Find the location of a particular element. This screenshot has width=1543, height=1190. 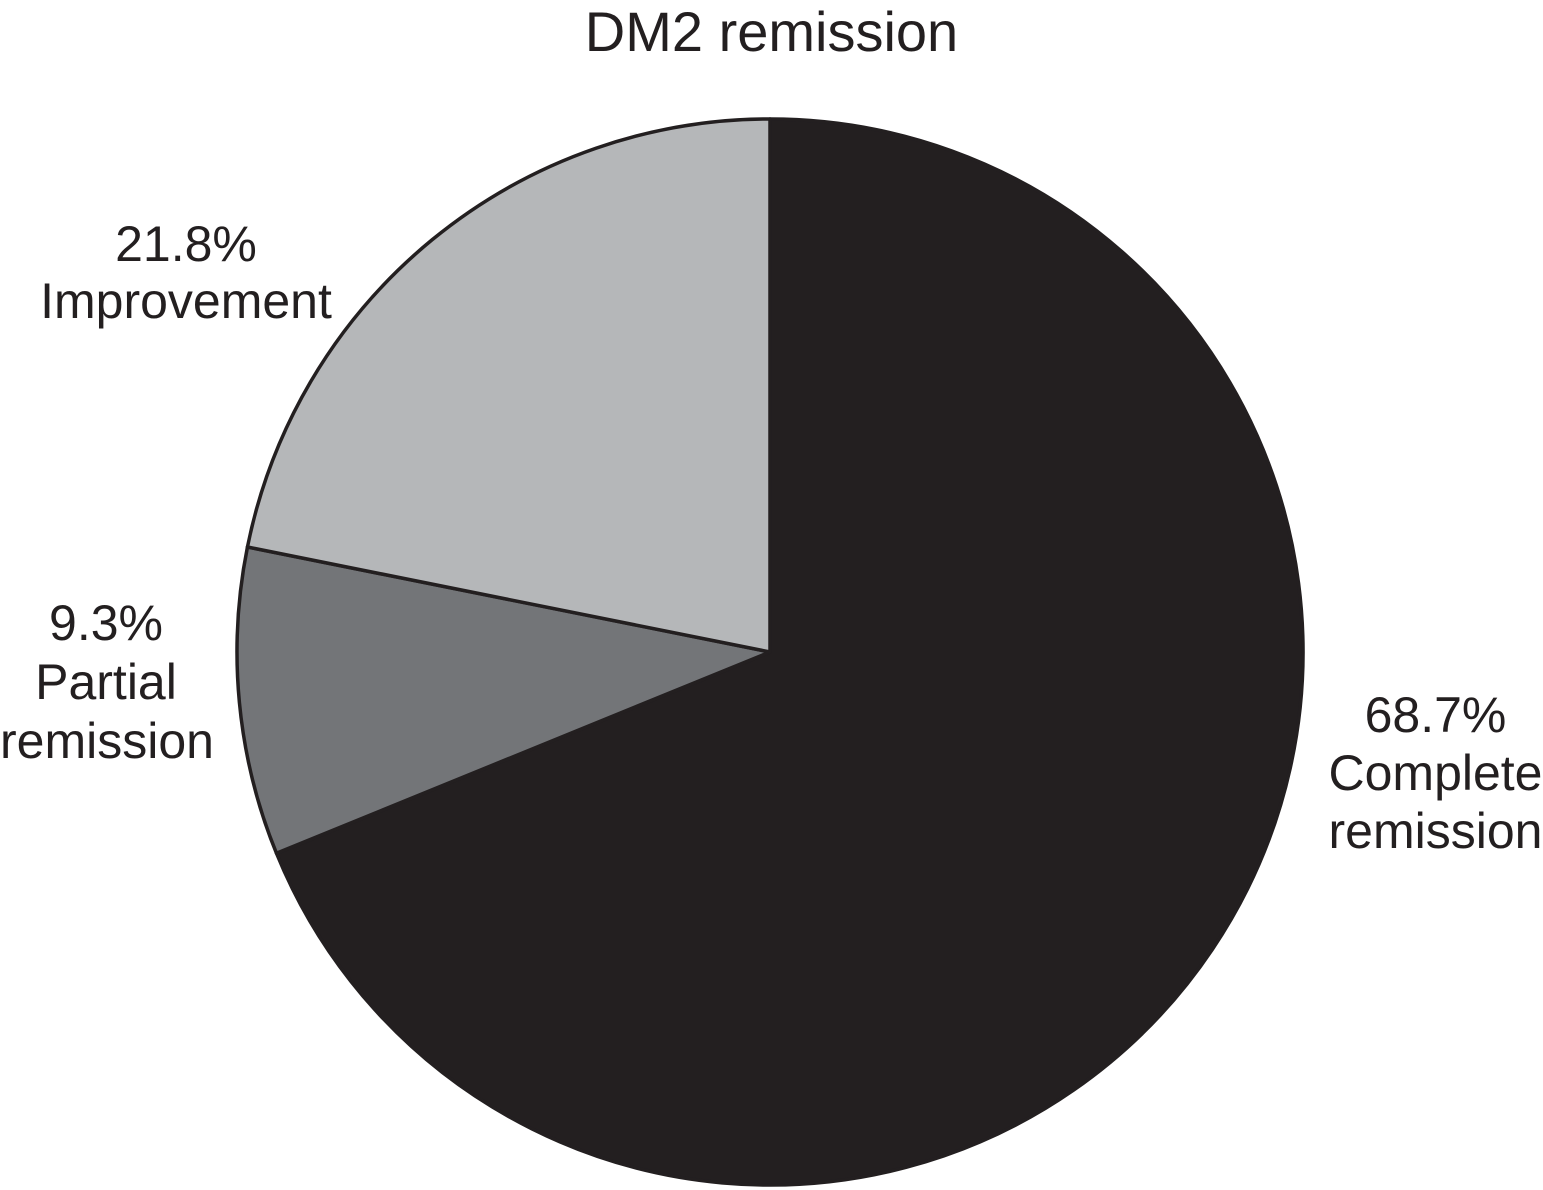

slice-label-partial-remission: 9.3% Partial remission is located at coordinates (107, 682).